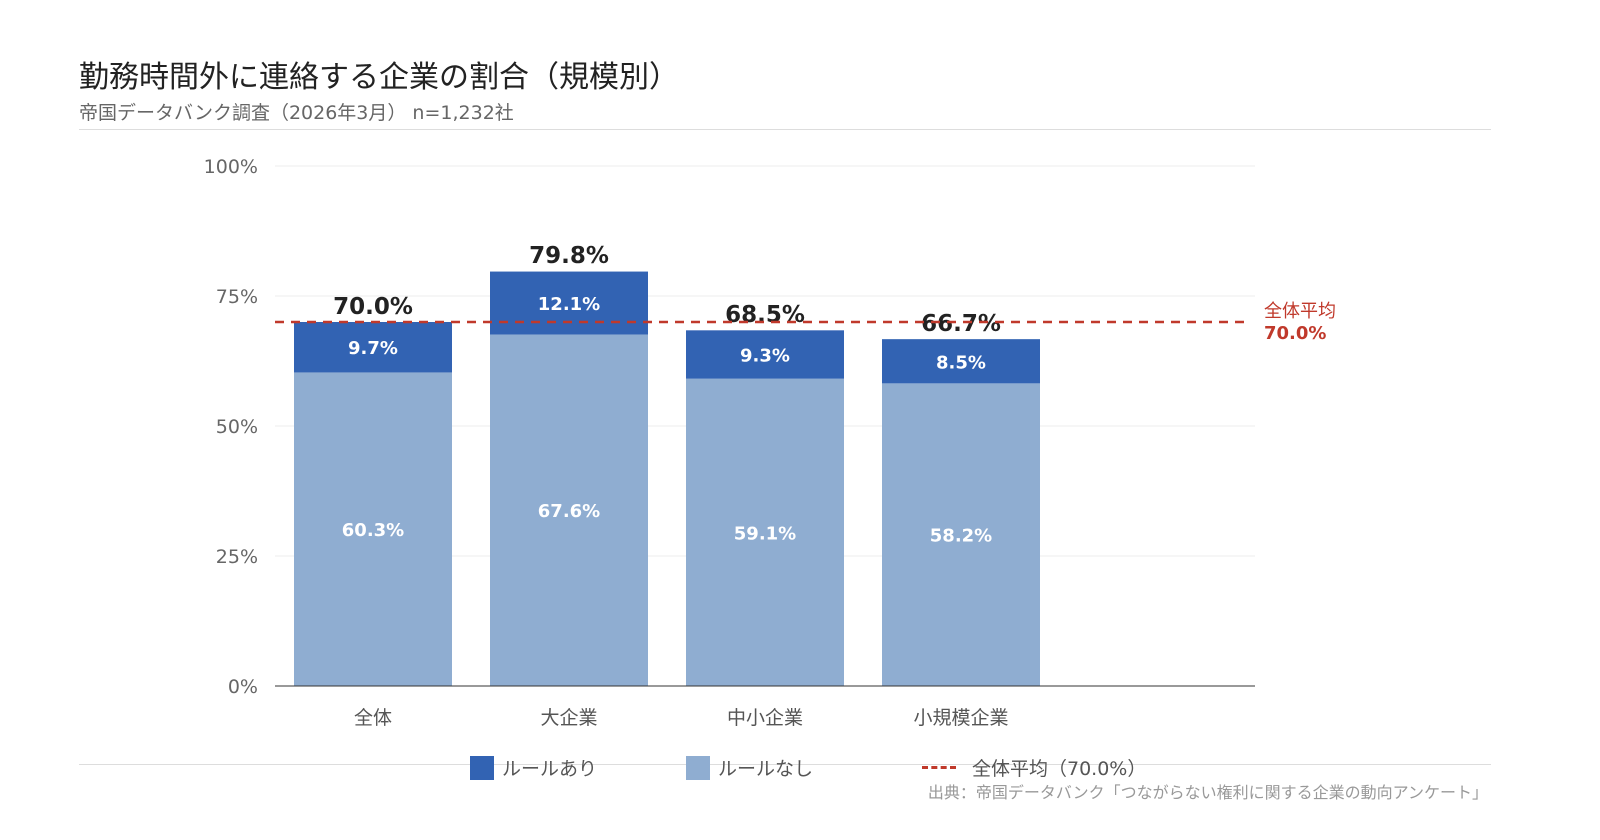 The image size is (1600, 840). Describe the element at coordinates (960, 718) in the screenshot. I see `x-tick-label: 小規模企業` at that location.